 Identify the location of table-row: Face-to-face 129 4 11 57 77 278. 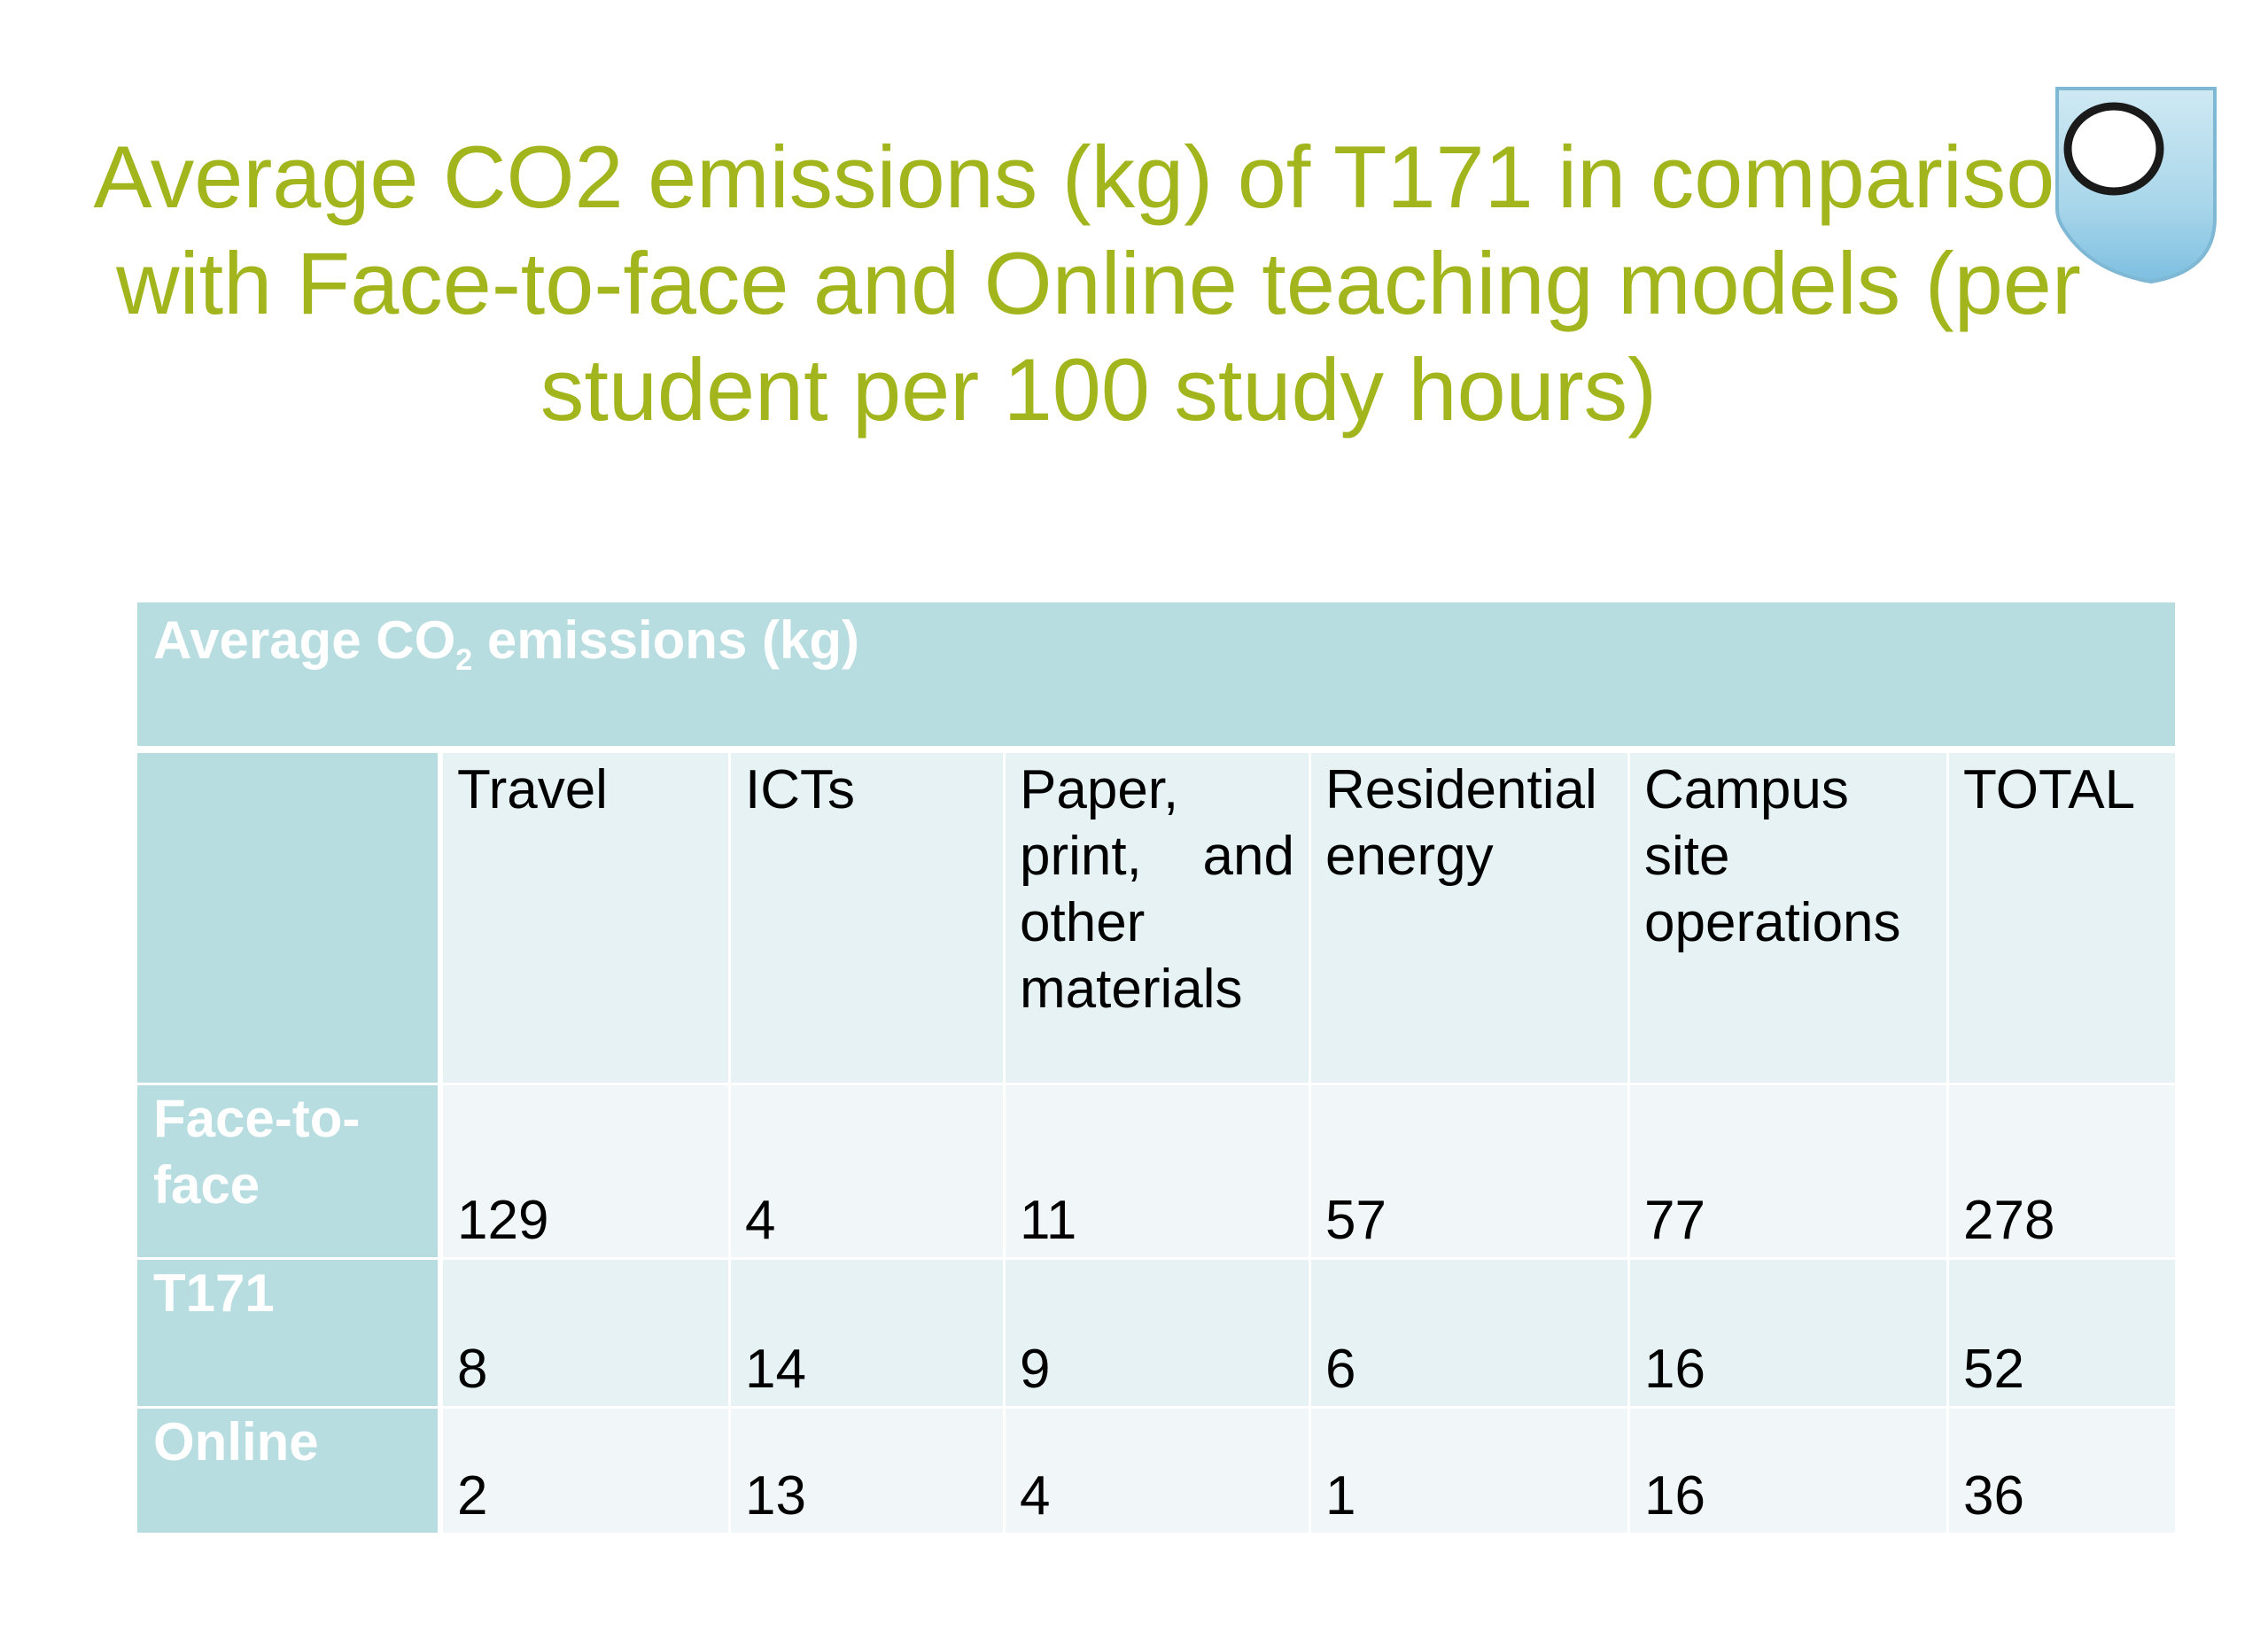
(1156, 1172).